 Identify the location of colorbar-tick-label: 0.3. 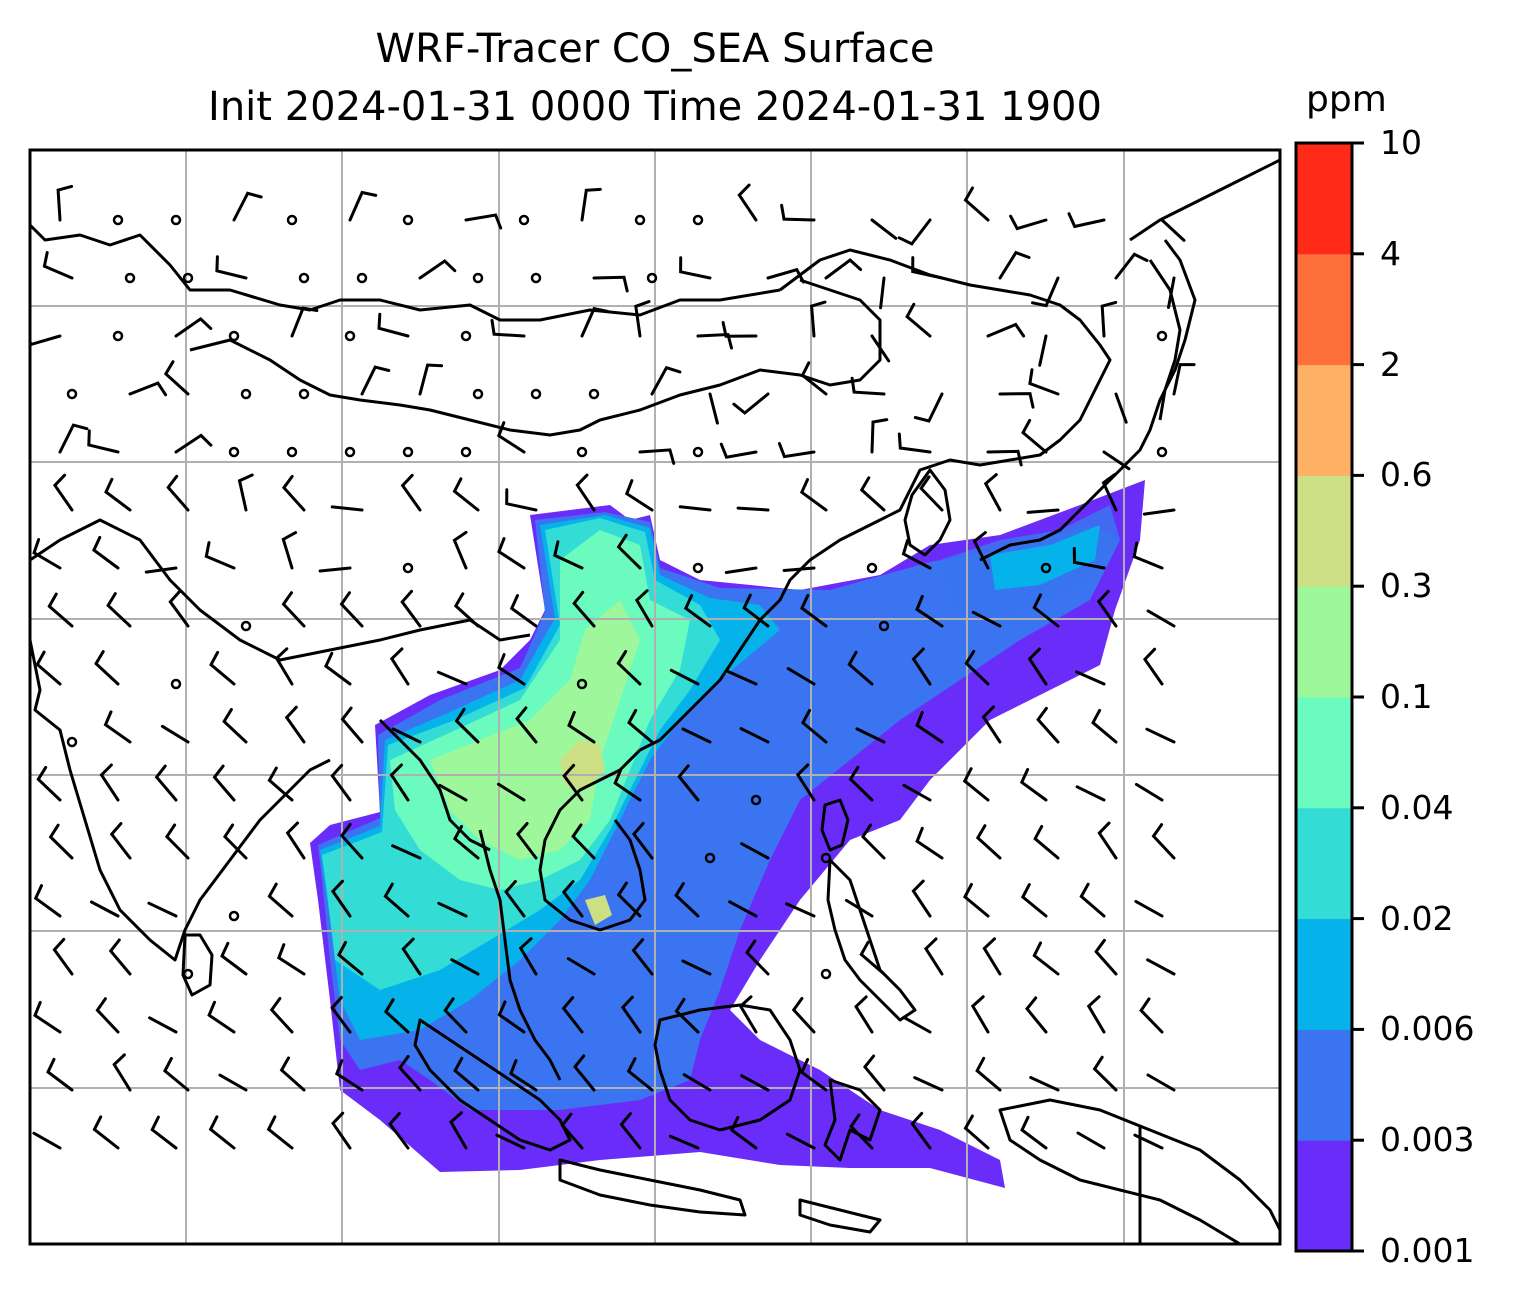
(1406, 586).